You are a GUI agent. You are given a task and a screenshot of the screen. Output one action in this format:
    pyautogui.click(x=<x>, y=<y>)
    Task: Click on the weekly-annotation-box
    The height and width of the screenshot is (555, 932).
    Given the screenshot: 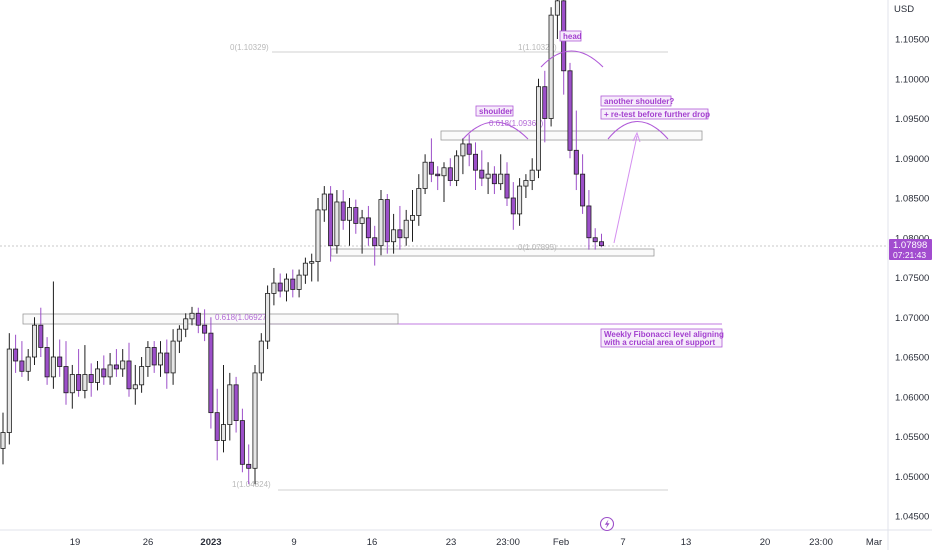 What is the action you would take?
    pyautogui.click(x=661, y=338)
    